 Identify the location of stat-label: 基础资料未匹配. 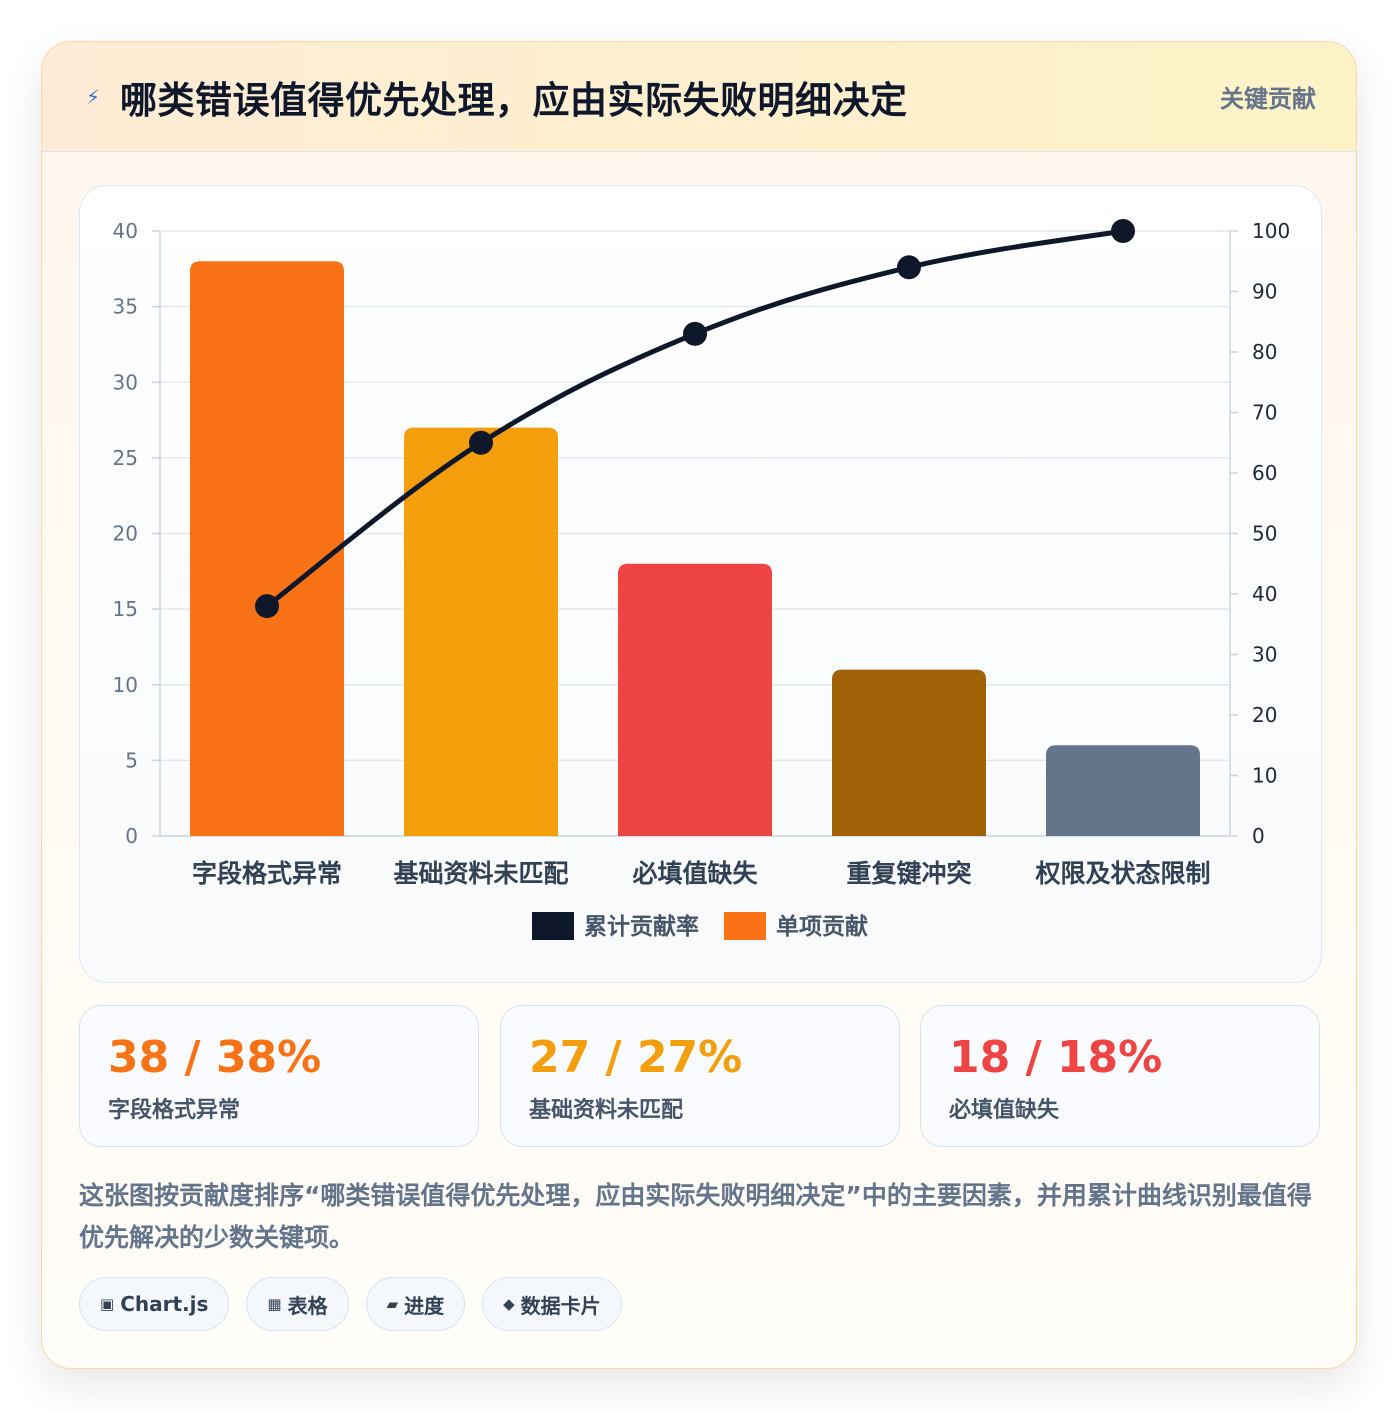
(606, 1110).